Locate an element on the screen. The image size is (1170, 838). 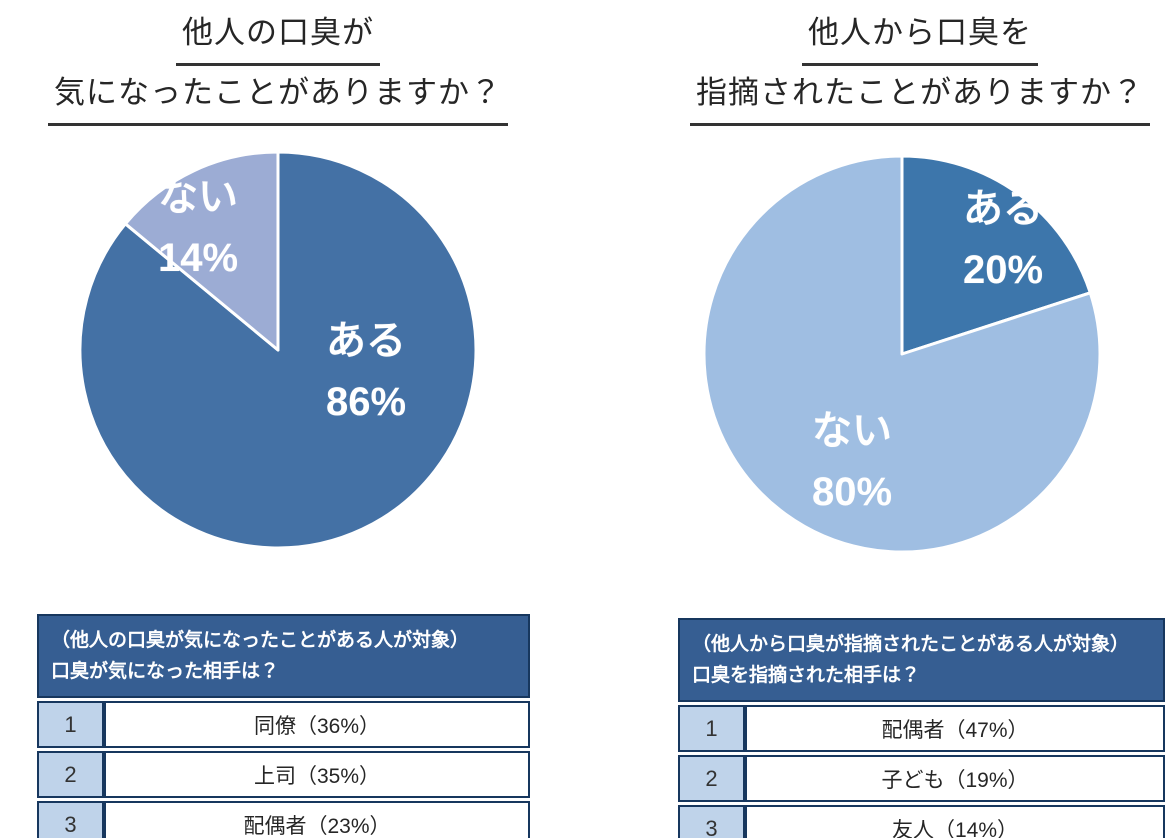
pie-left-label-nai-pct: 14% is located at coordinates (198, 258).